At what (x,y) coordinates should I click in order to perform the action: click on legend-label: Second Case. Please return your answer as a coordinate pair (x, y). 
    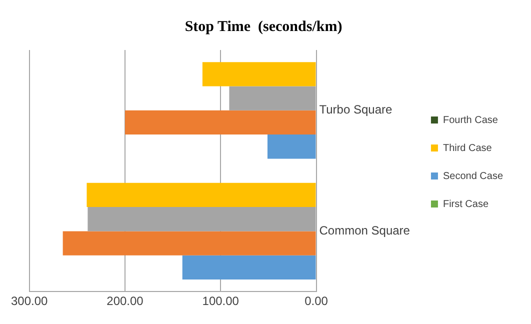
    Looking at the image, I should click on (473, 176).